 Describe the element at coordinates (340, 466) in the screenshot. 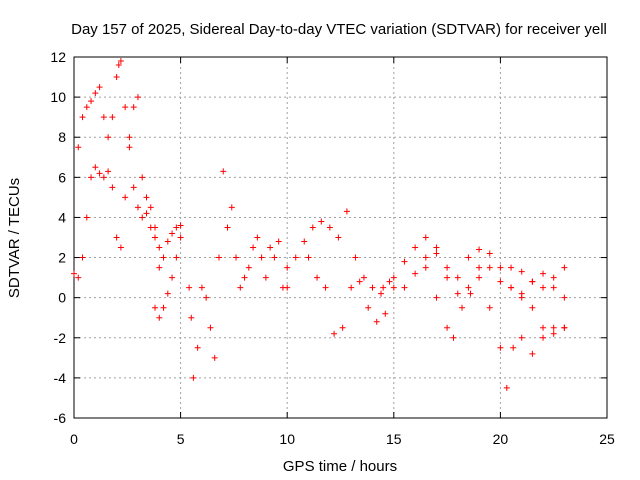

I see `x-axis-label: GPS time / hours` at that location.